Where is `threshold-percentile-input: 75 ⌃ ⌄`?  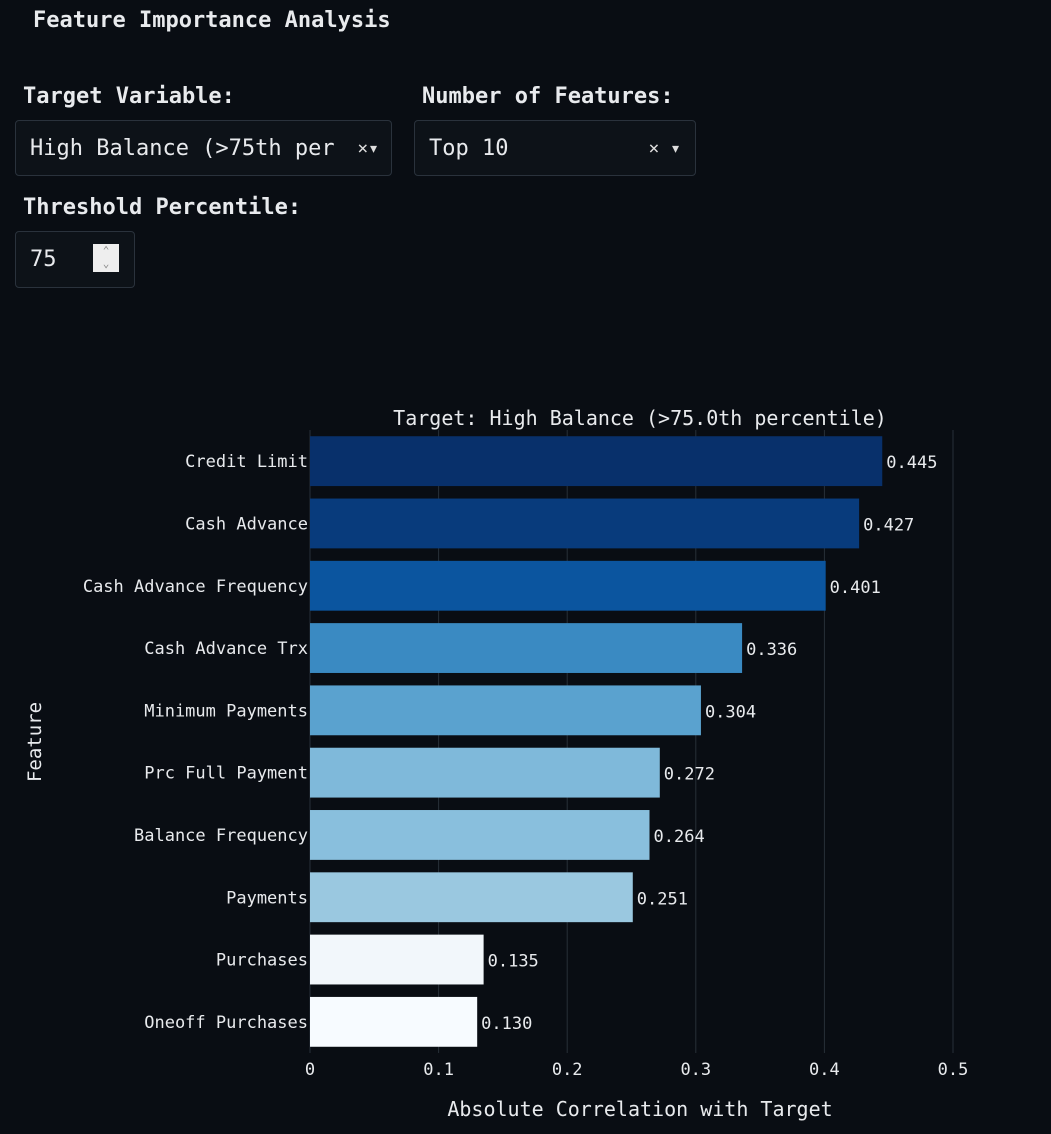
threshold-percentile-input: 75 ⌃ ⌄ is located at coordinates (75, 259).